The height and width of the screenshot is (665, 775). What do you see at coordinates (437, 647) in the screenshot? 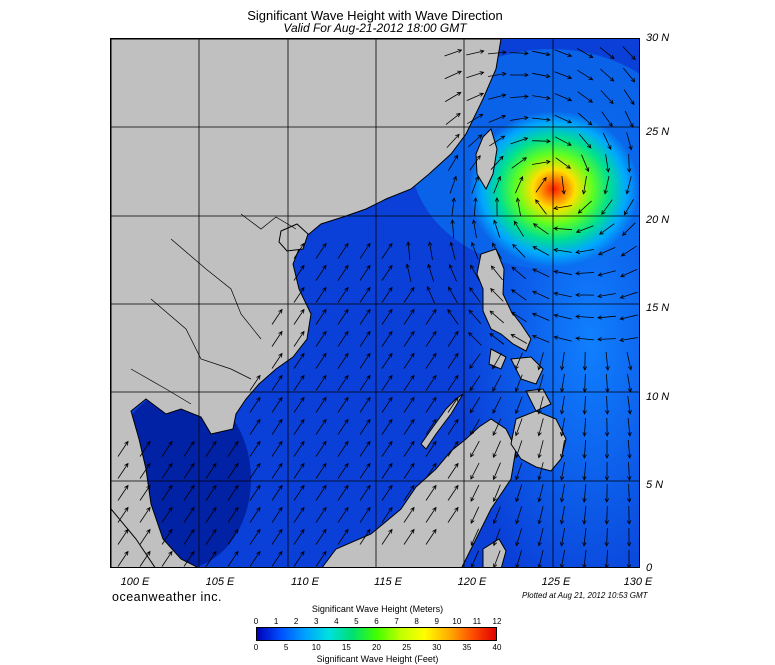
I see `colorbar-tick: 30` at bounding box center [437, 647].